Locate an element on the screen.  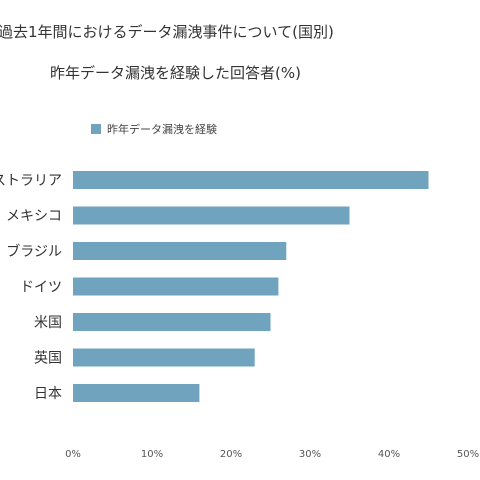
x-axis-ticks: 0% 10% 20% 30% 40% 50% is located at coordinates (272, 454).